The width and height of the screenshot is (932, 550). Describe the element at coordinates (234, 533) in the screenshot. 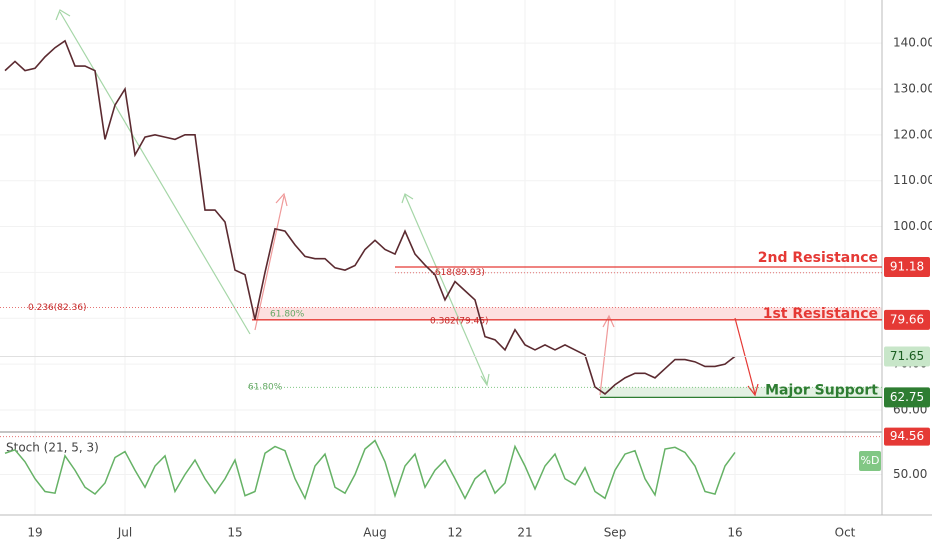

I see `x-tick-label: 15` at that location.